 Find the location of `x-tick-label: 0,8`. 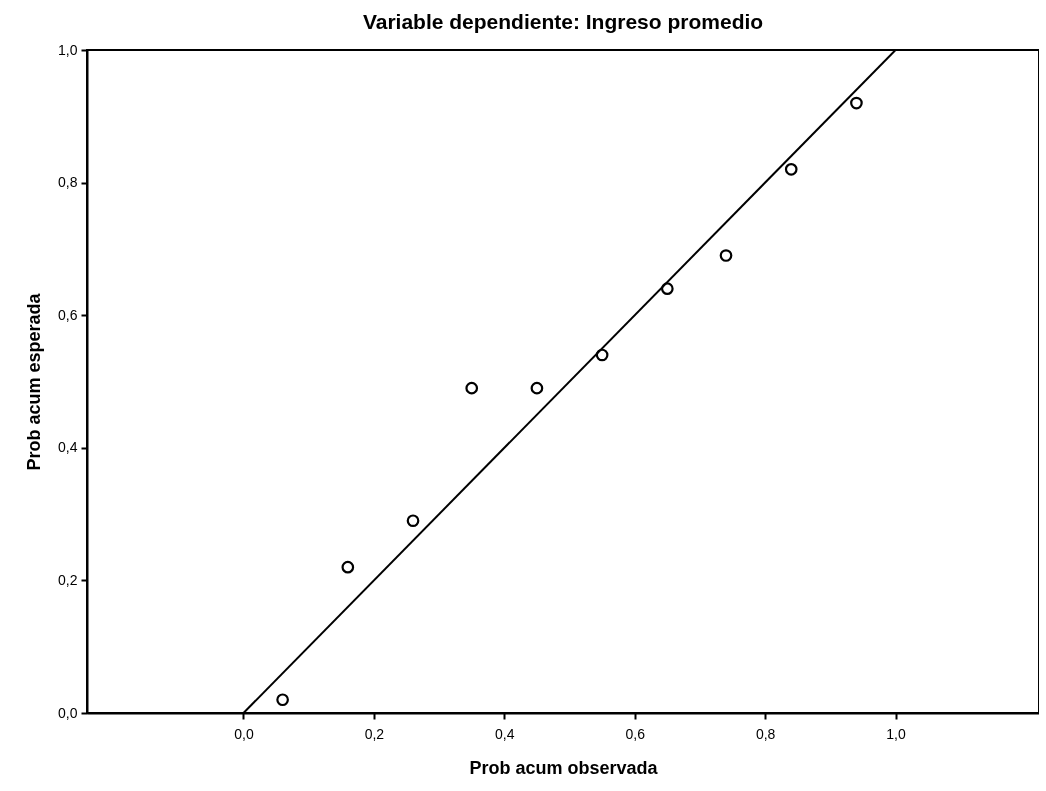

x-tick-label: 0,8 is located at coordinates (765, 733).